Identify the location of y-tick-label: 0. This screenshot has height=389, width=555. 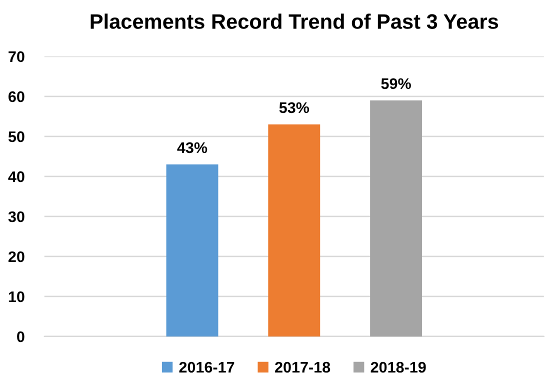
(20, 336).